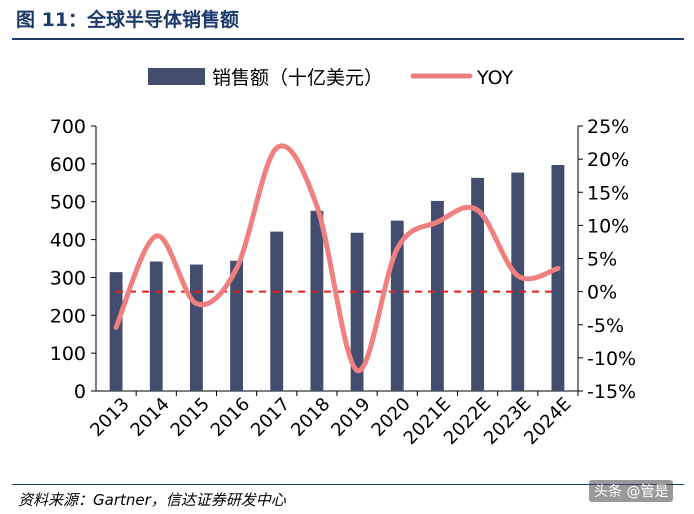 Image resolution: width=694 pixels, height=514 pixels. I want to click on source-note: 资料来源：Gartner，信达证券研发中心, so click(152, 500).